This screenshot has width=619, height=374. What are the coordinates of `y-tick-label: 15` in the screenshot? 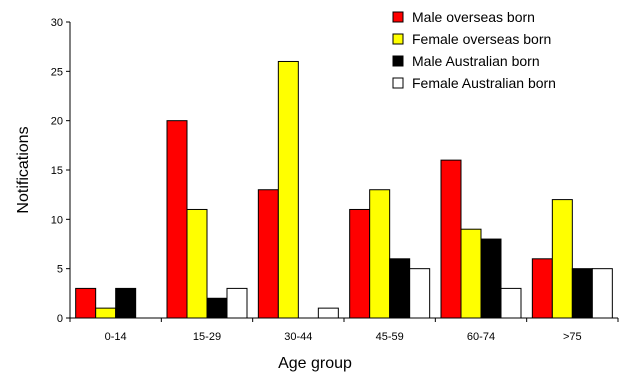 It's located at (57, 171).